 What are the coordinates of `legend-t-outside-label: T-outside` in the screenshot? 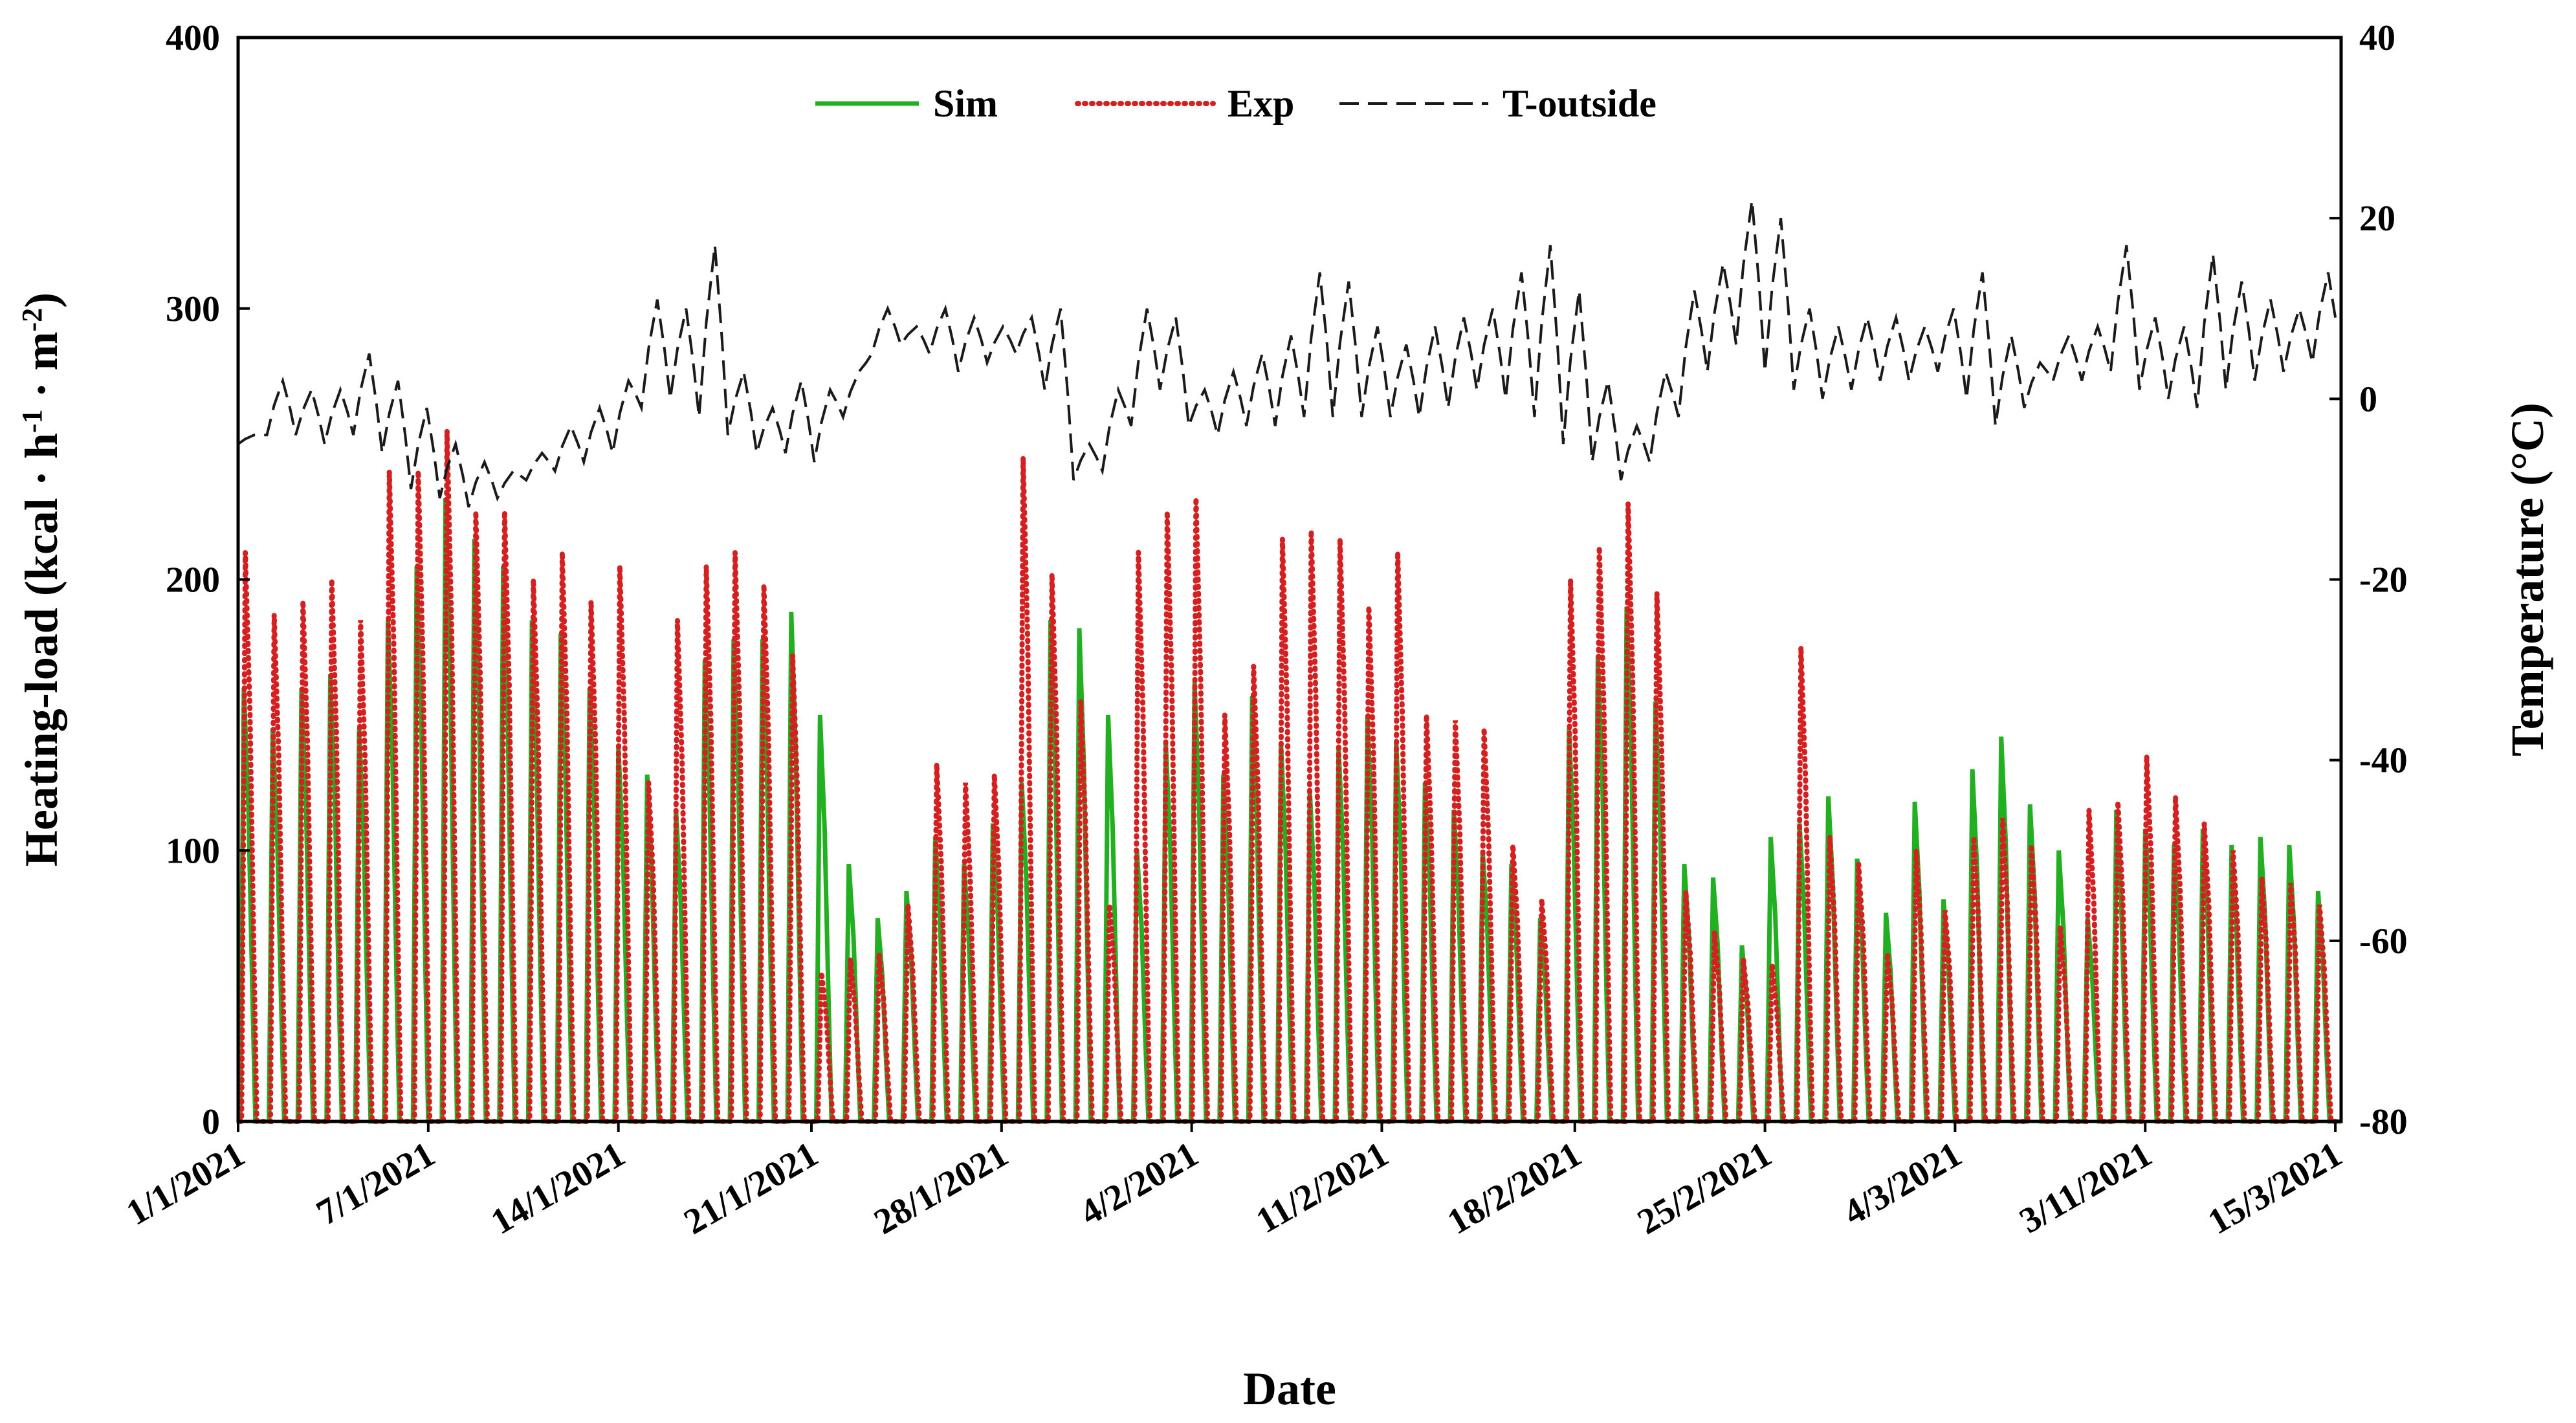 It's located at (1580, 104).